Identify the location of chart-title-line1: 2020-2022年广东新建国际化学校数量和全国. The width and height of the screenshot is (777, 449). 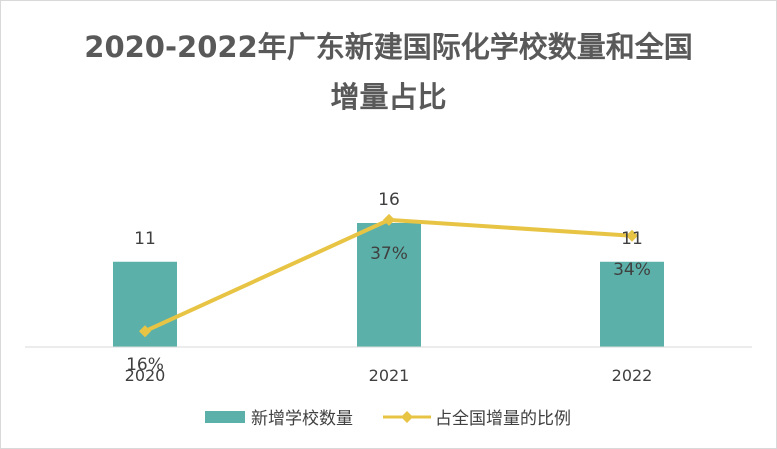
(388, 47).